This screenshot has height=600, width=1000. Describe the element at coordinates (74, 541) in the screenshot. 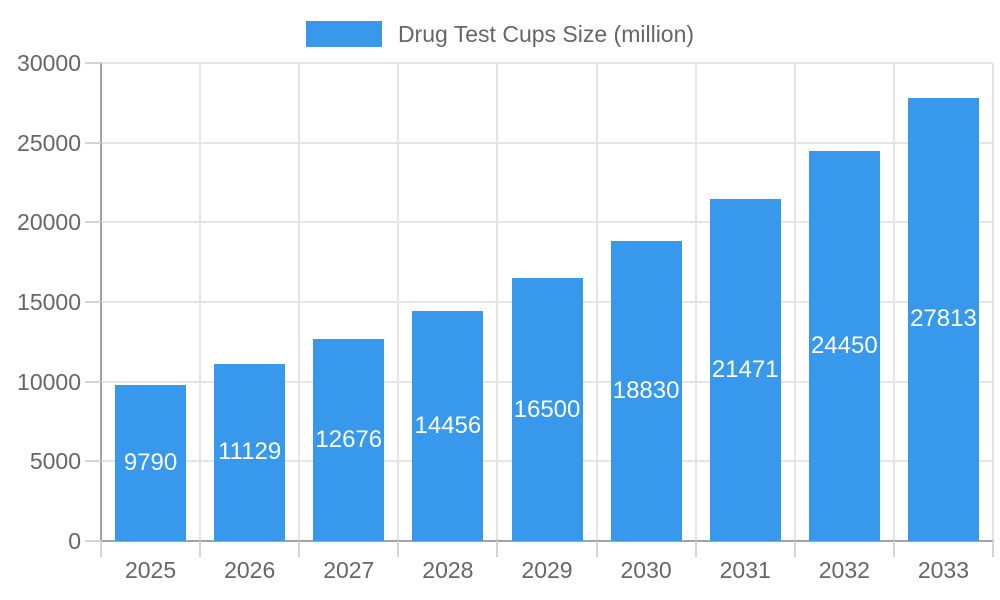

I see `y-tick-label: 0` at that location.